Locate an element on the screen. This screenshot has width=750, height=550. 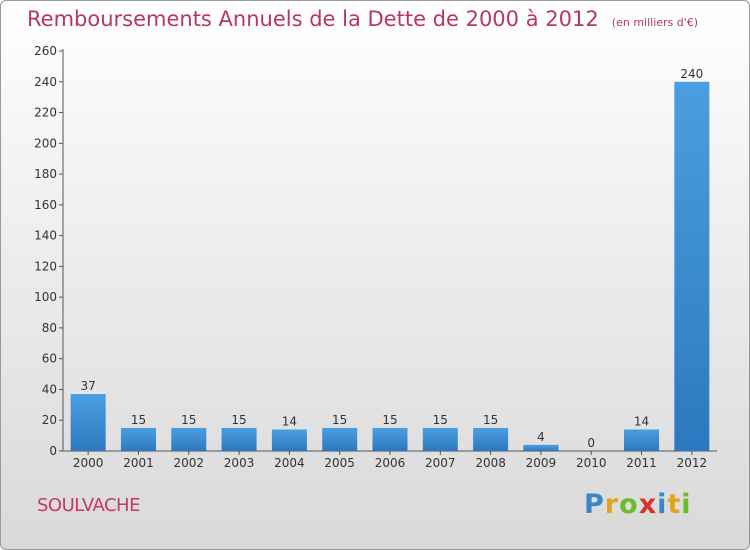
logo-letter: o is located at coordinates (629, 504).